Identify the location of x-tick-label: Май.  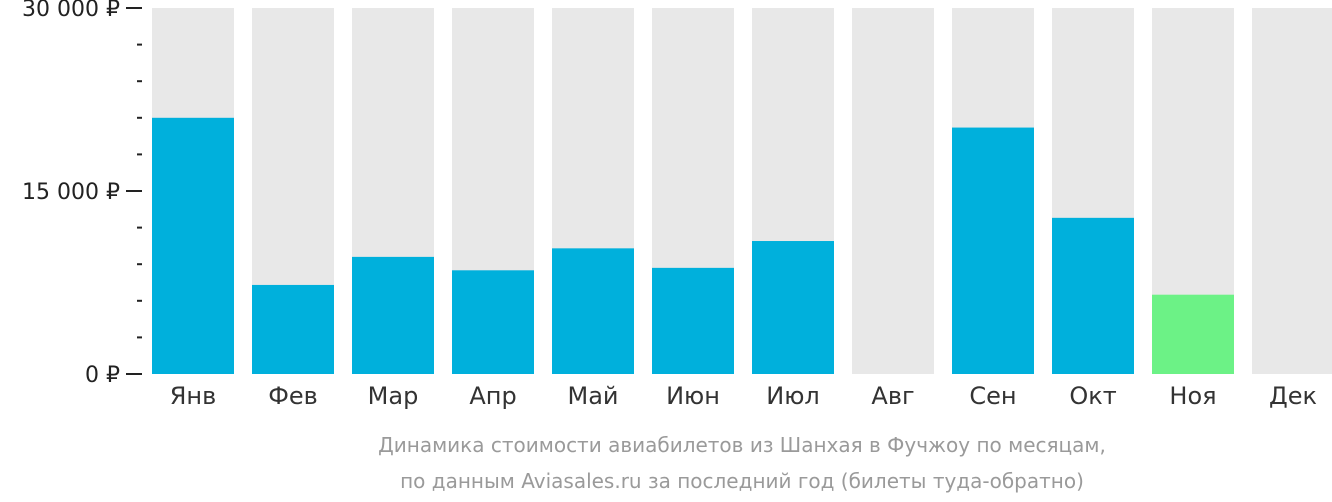
(592, 396).